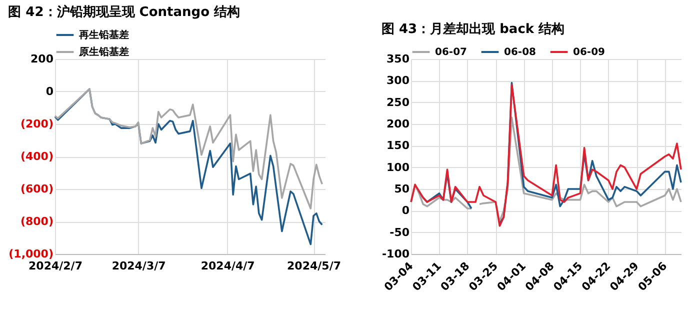 The image size is (700, 334). What do you see at coordinates (103, 52) in the screenshot?
I see `legend-label: 原生铅基差` at bounding box center [103, 52].